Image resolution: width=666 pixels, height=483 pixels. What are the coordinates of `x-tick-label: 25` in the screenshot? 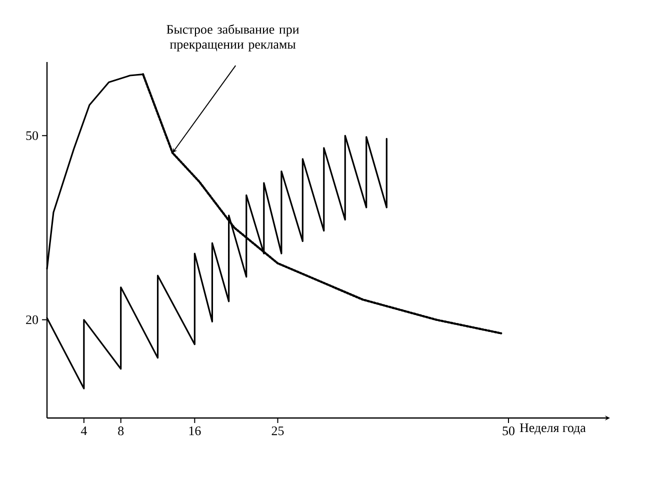 It's located at (278, 431).